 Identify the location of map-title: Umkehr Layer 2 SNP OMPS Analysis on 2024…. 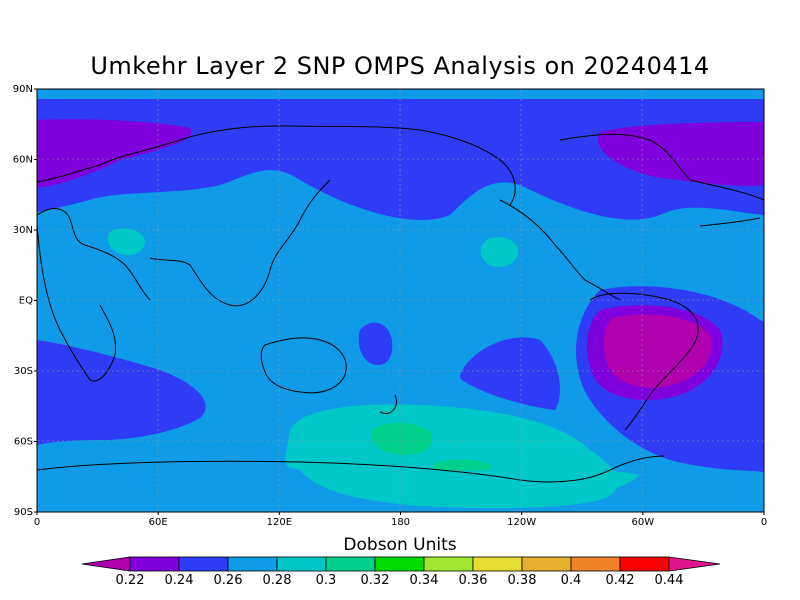
(400, 66).